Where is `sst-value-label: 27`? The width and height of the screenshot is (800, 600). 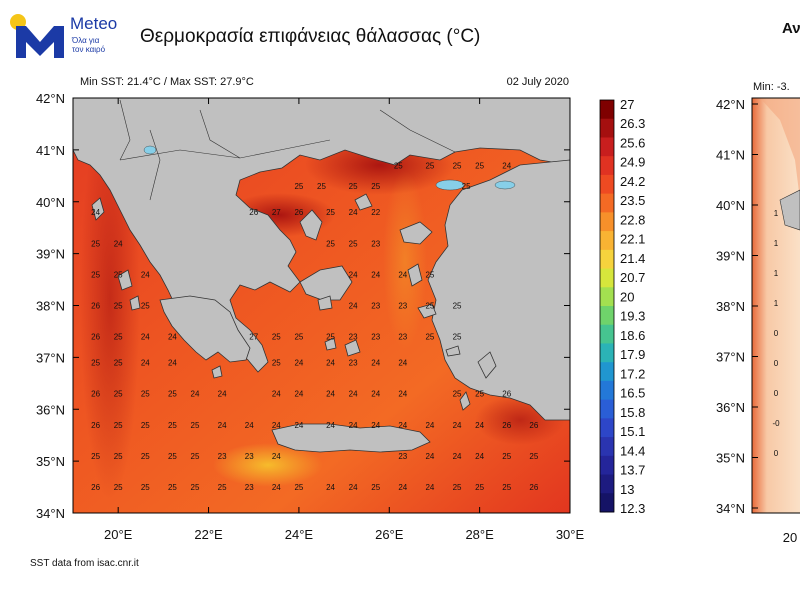
sst-value-label: 27 is located at coordinates (253, 337).